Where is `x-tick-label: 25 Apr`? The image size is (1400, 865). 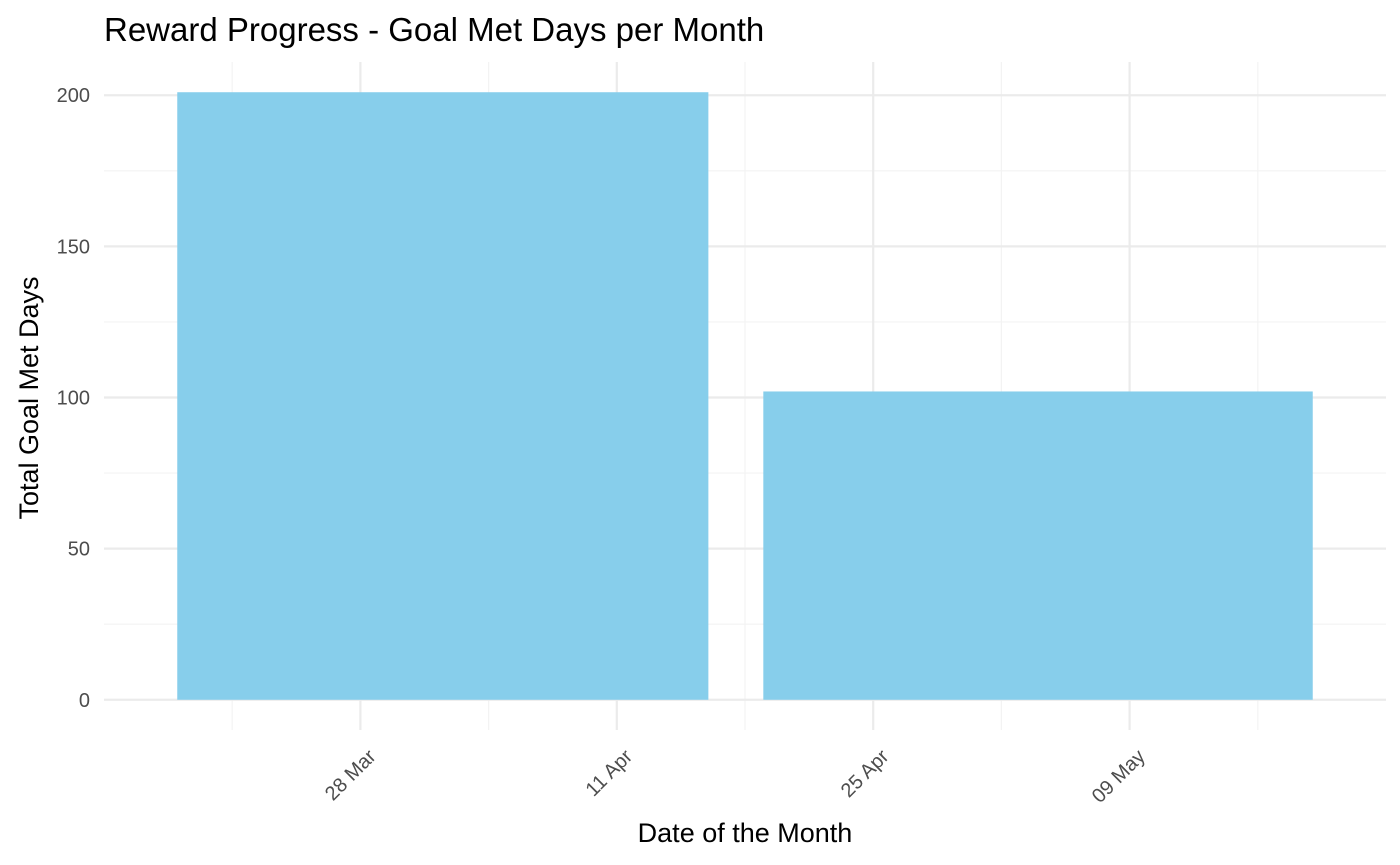
x-tick-label: 25 Apr is located at coordinates (865, 773).